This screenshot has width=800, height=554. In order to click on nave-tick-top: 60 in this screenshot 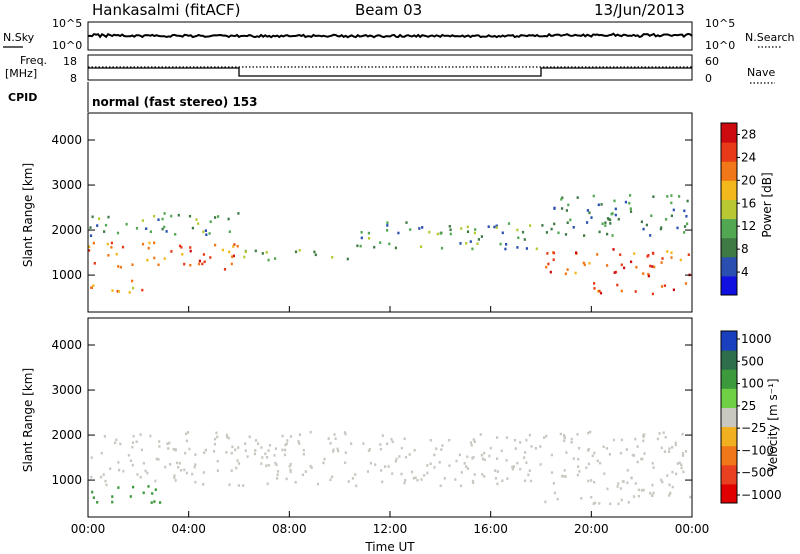, I will do `click(712, 61)`.